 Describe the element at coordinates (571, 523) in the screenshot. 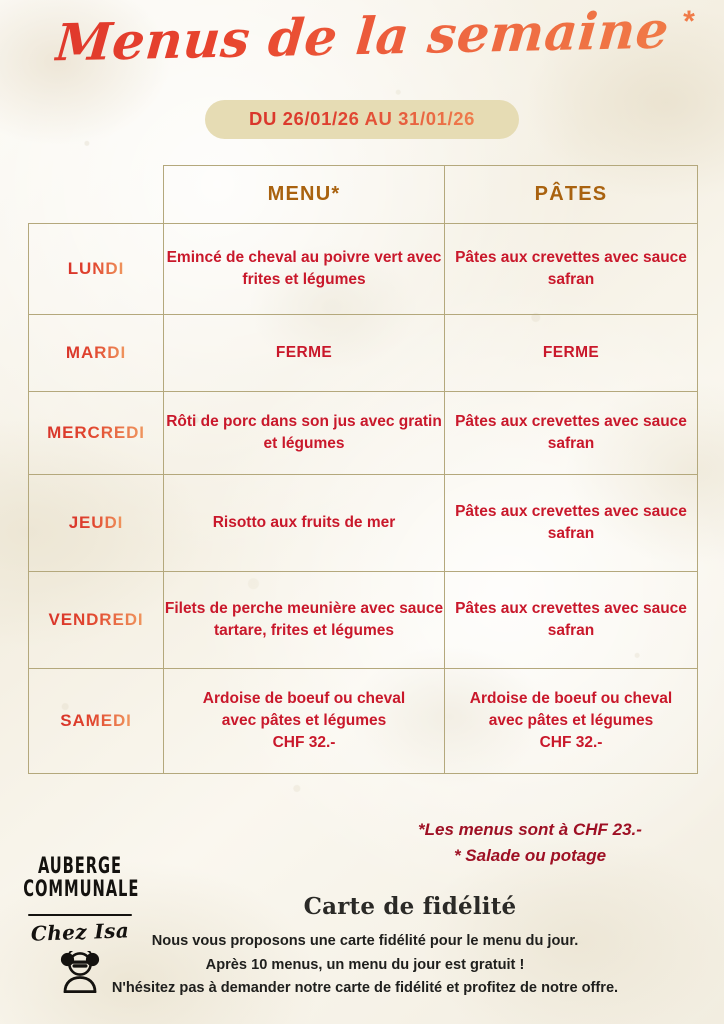

I see `pates-cell-jeudi: Pâtes aux crevettes avec sauce safran` at that location.